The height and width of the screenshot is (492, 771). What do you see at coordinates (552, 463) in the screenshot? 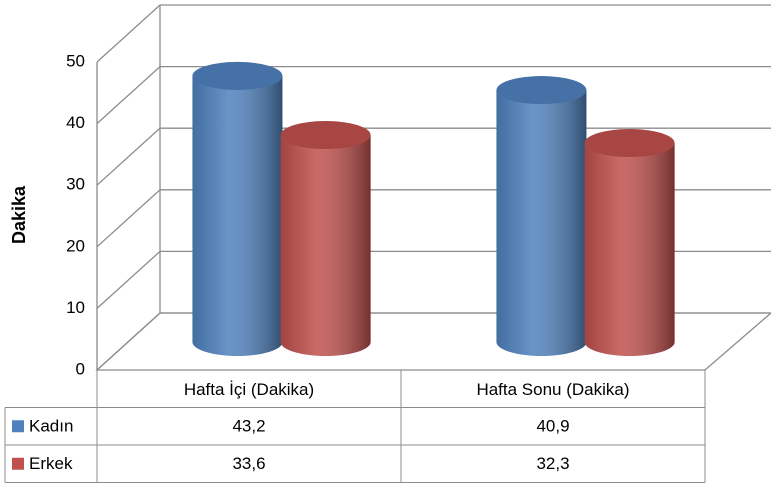
I see `table-value: 32,3` at bounding box center [552, 463].